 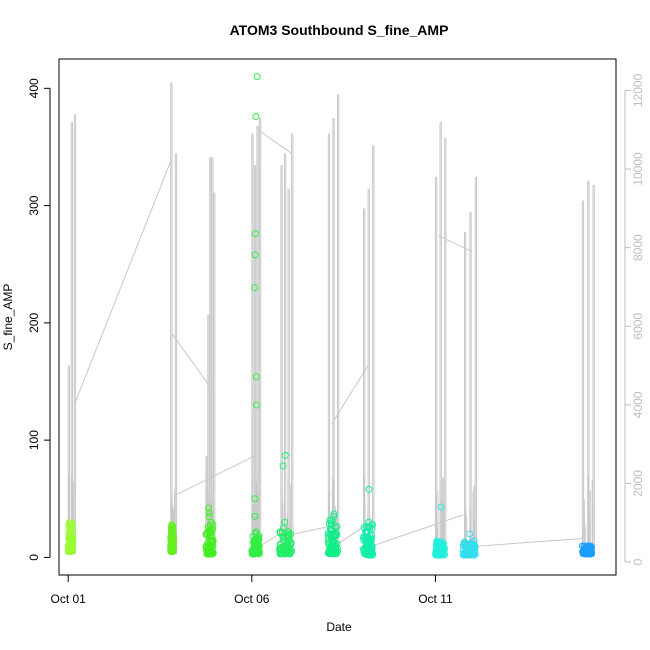 I want to click on y-right-tick-label: 10000, so click(x=638, y=169).